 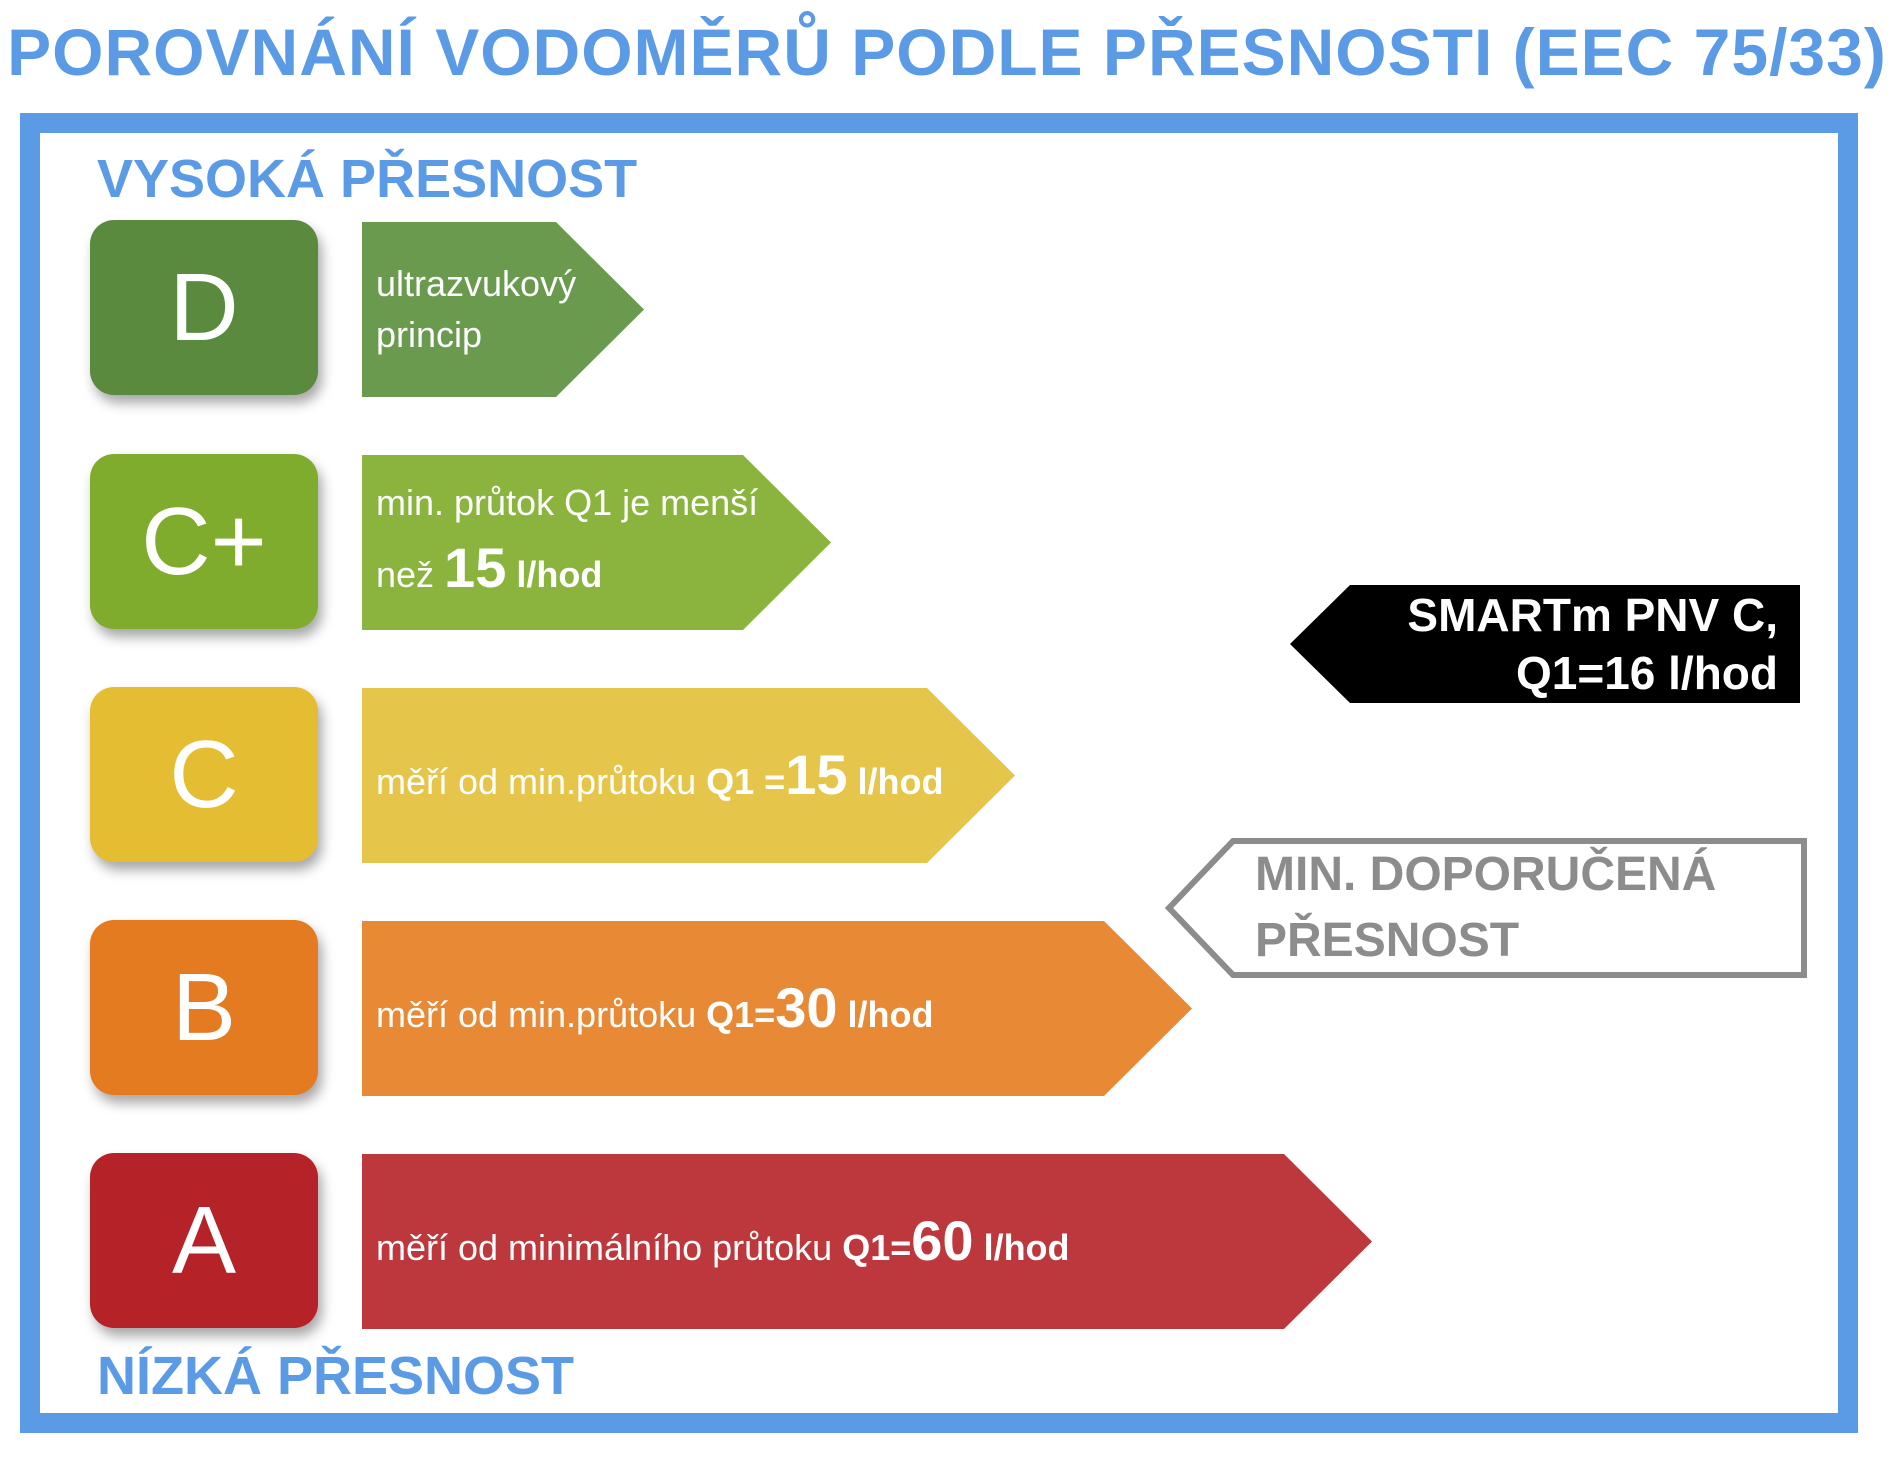 What do you see at coordinates (475, 567) in the screenshot?
I see `grade-cplus-value: 15` at bounding box center [475, 567].